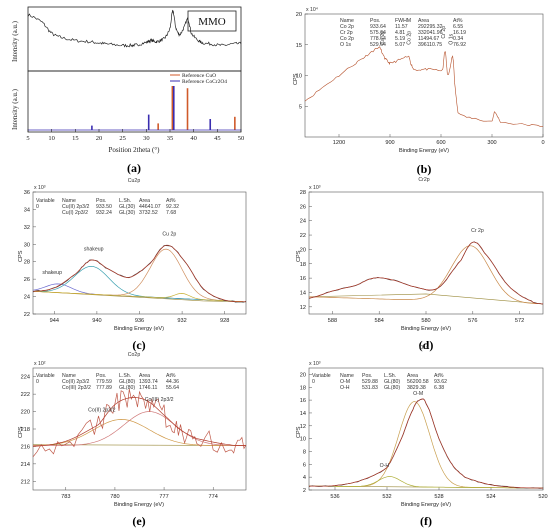 The image size is (550, 532). What do you see at coordinates (40, 364) in the screenshot?
I see `co2p-exponent: x 10²` at bounding box center [40, 364].